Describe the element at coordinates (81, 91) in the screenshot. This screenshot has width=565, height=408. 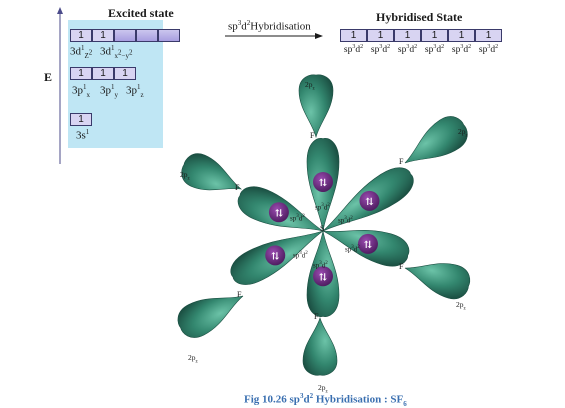
I see `p-orbital-label: 3p1x` at that location.